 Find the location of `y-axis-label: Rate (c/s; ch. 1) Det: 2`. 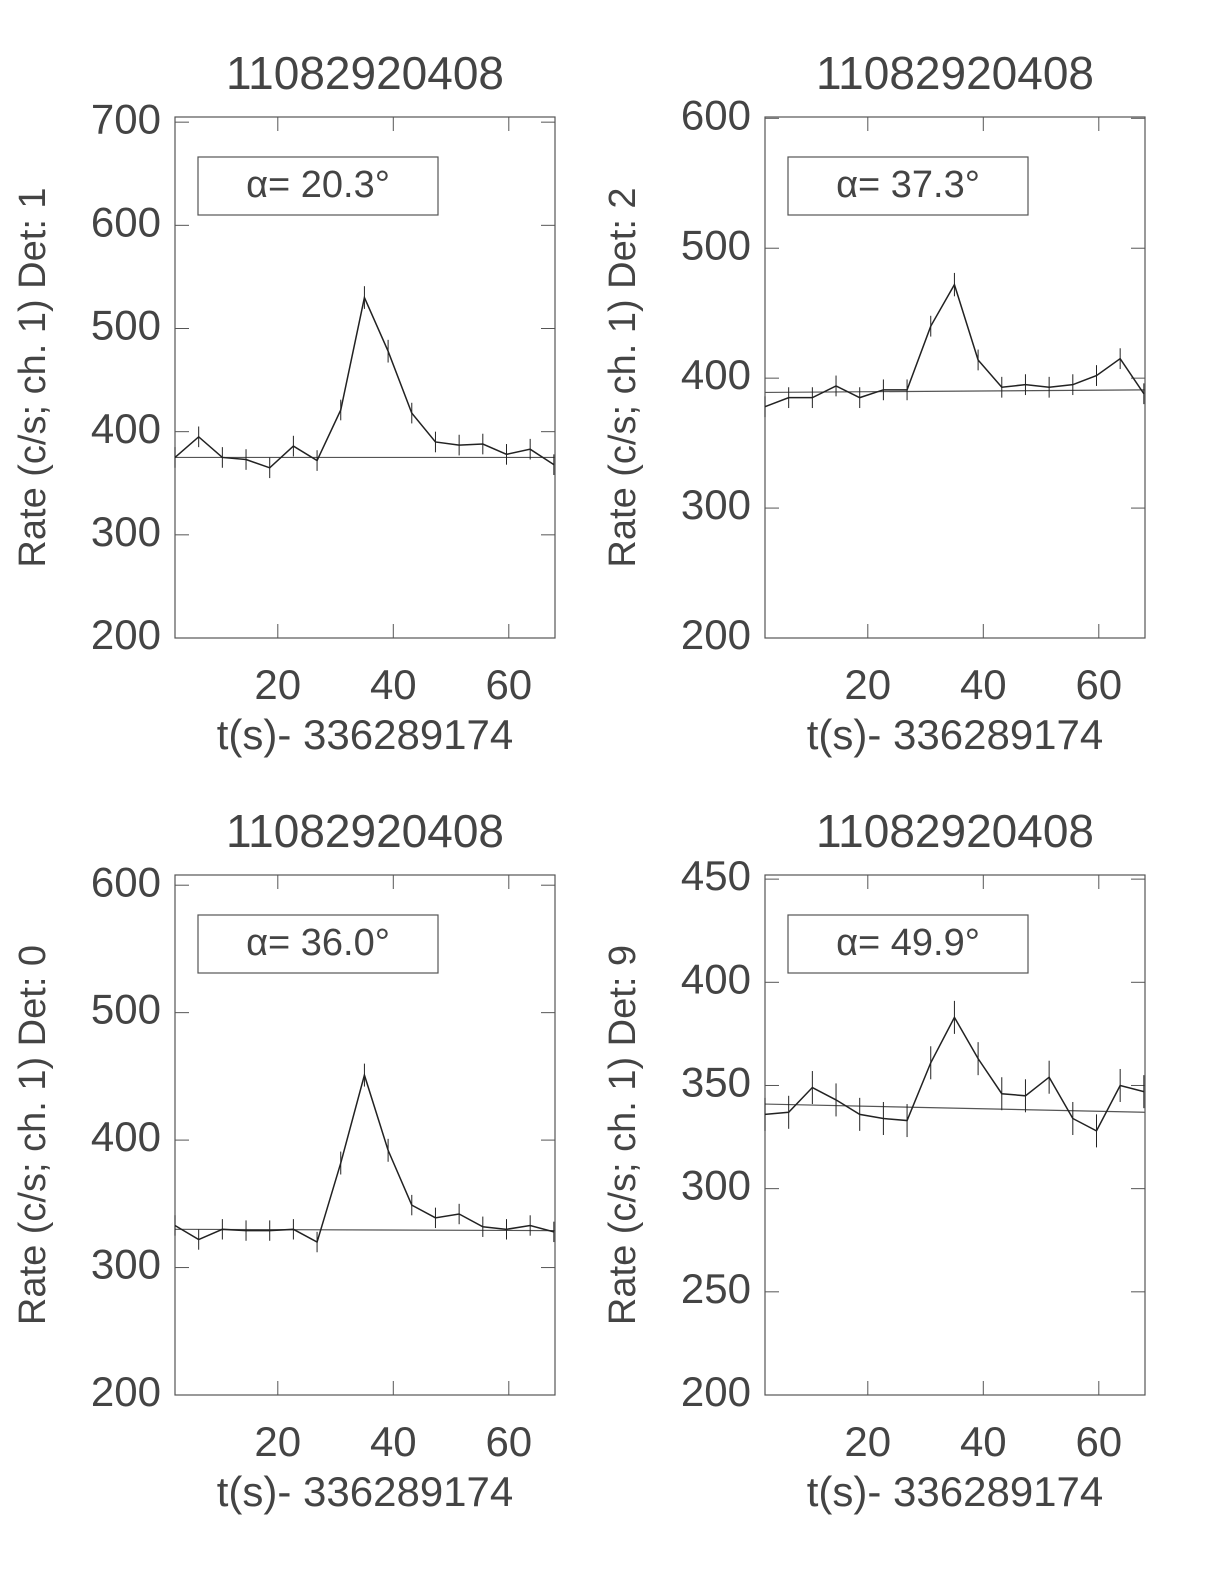

y-axis-label: Rate (c/s; ch. 1) Det: 2 is located at coordinates (623, 377).